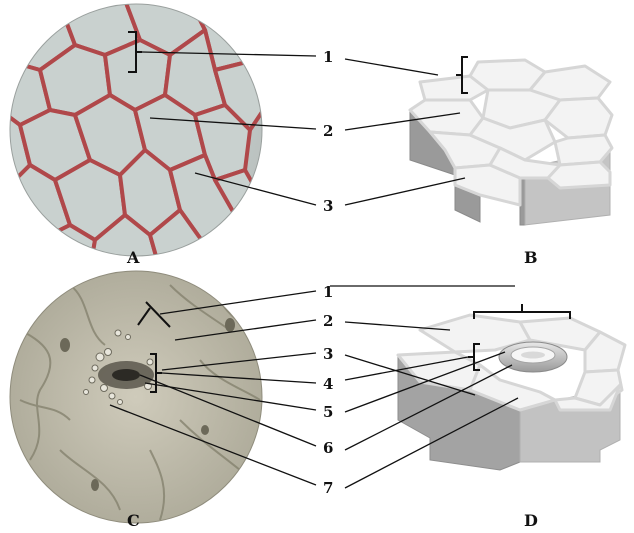  I want to click on panel-label-a: A, so click(133, 257).